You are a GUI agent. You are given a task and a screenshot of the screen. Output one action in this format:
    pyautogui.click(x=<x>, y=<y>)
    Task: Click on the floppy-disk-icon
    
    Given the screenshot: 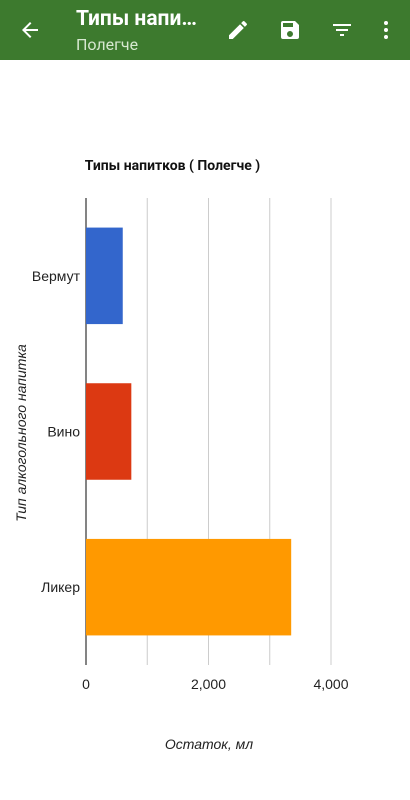 What is the action you would take?
    pyautogui.click(x=290, y=30)
    